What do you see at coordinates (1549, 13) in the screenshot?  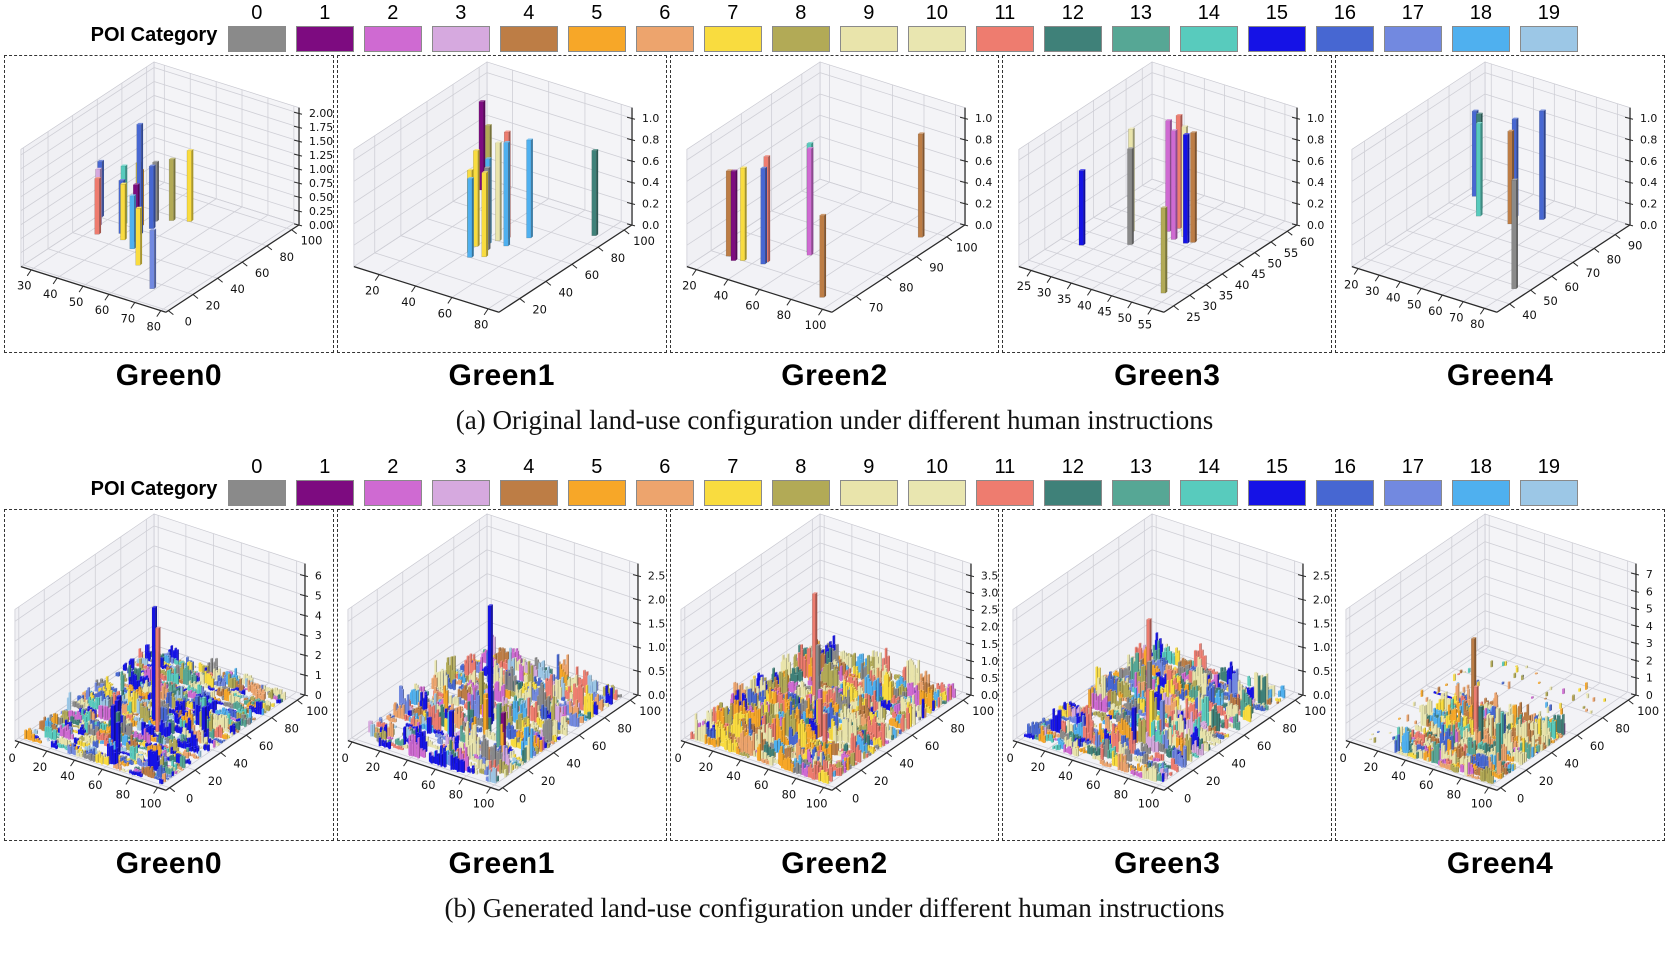 I see `legend-item-number: 19` at bounding box center [1549, 13].